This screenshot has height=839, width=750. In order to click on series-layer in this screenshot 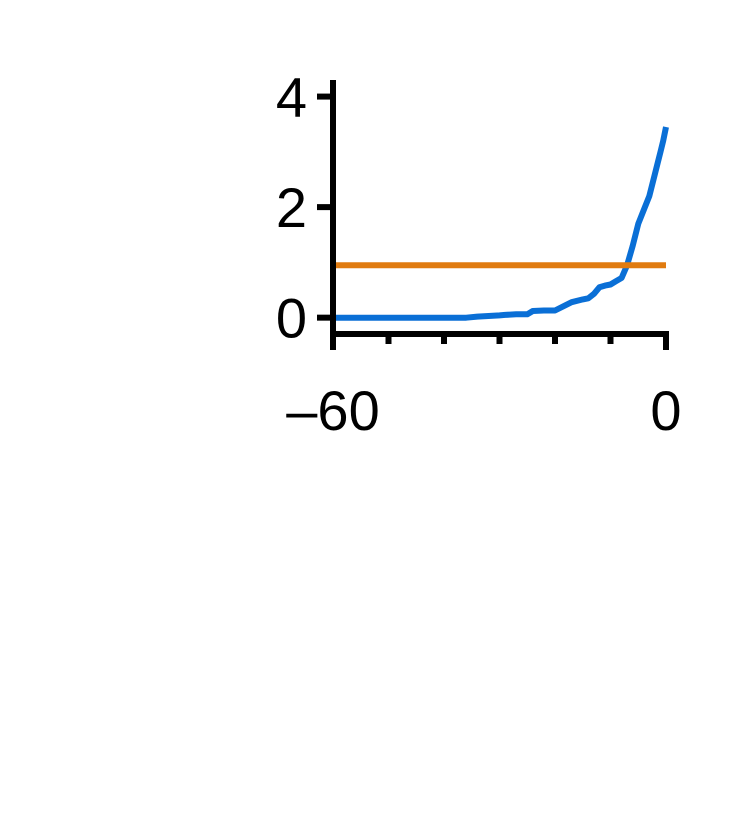, I will do `click(501, 223)`.